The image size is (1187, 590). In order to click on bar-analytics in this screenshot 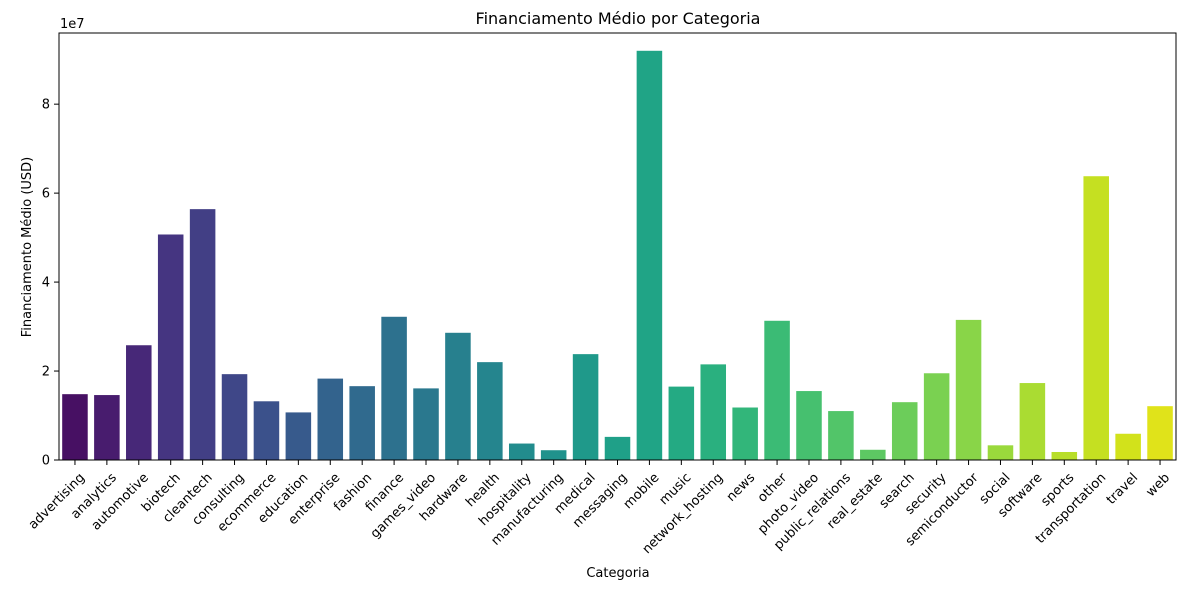, I will do `click(107, 427)`.